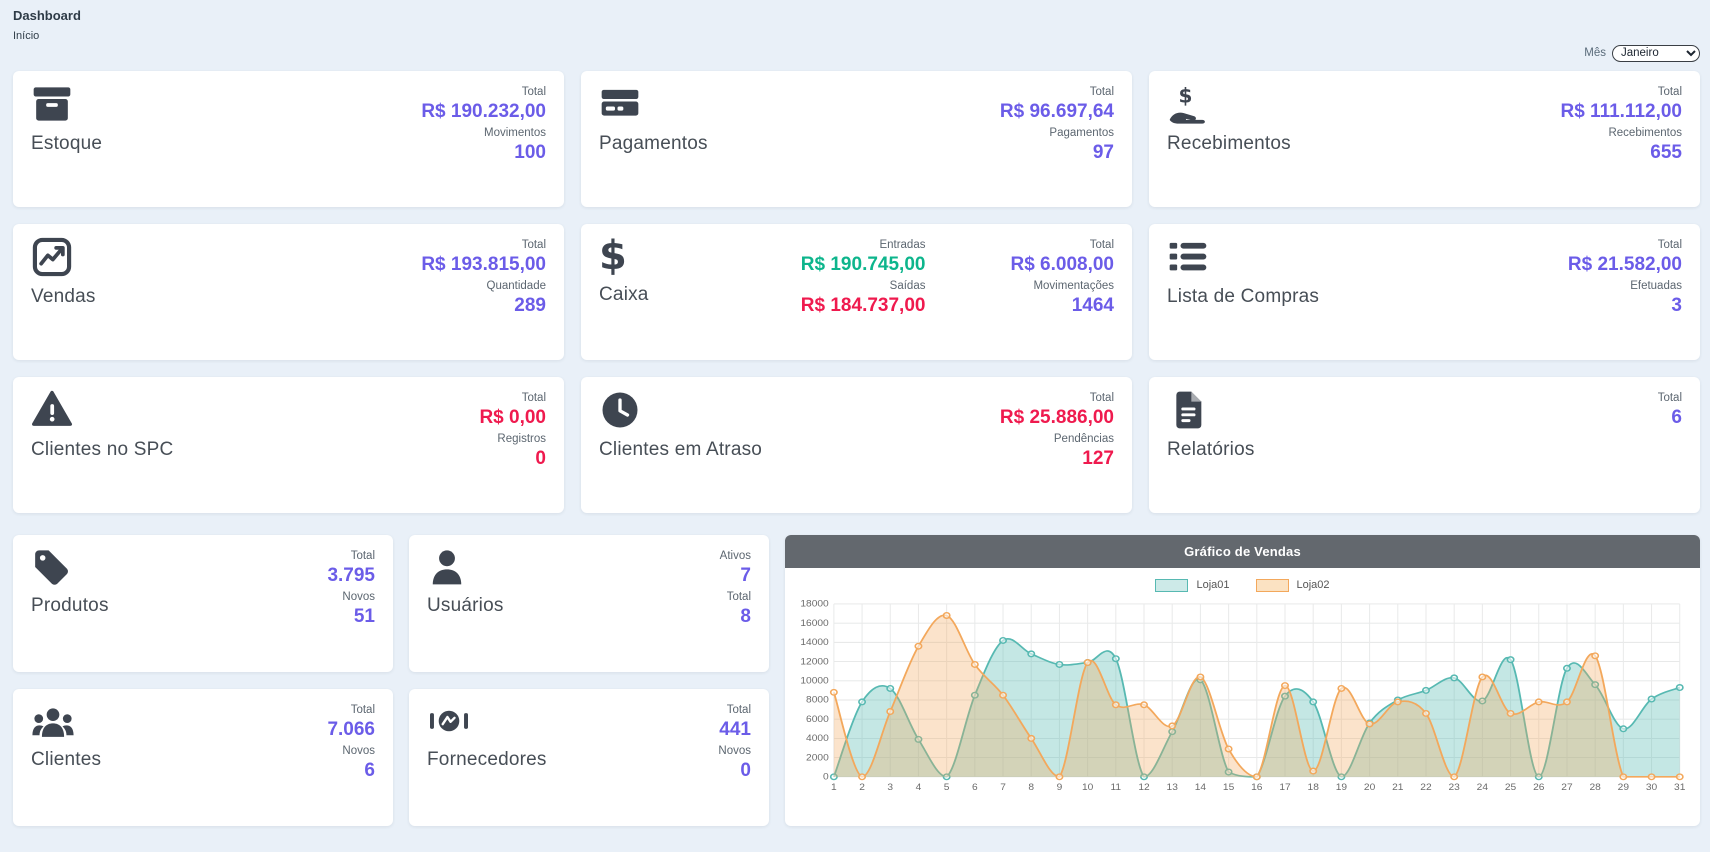  What do you see at coordinates (1453, 788) in the screenshot?
I see `svg-text: 23` at bounding box center [1453, 788].